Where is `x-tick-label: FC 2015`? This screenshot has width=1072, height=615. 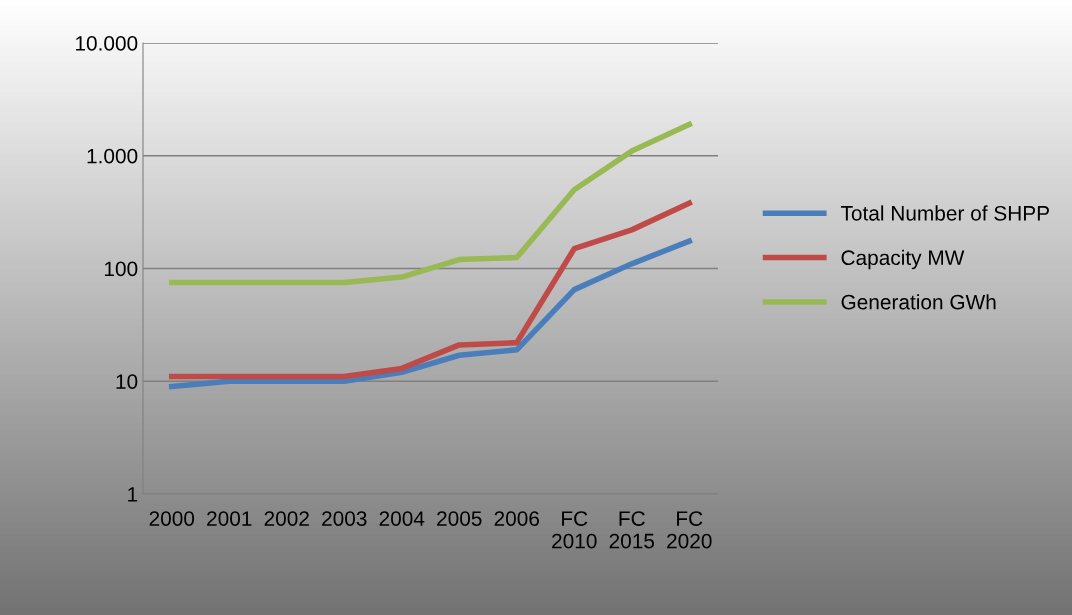 x-tick-label: FC 2015 is located at coordinates (632, 530).